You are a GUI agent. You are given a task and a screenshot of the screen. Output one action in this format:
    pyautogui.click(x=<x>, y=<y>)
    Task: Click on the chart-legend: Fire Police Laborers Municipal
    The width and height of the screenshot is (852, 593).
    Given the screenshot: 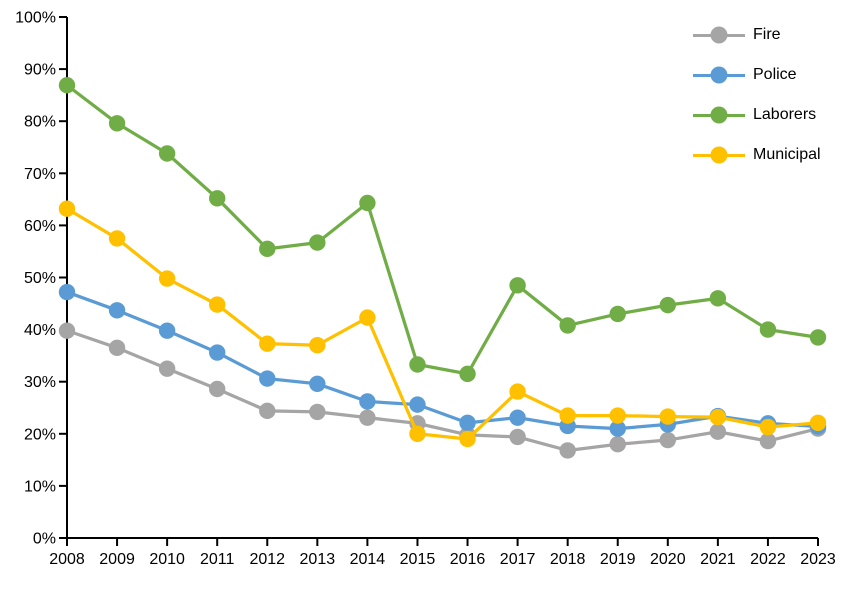 What is the action you would take?
    pyautogui.click(x=757, y=95)
    